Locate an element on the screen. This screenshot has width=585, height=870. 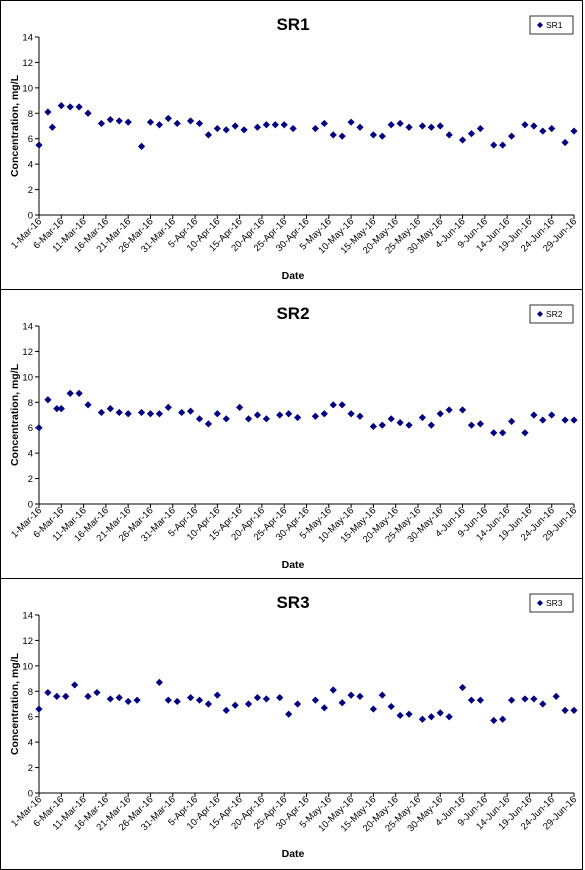
y-tick-label: 12 is located at coordinates (27, 641).